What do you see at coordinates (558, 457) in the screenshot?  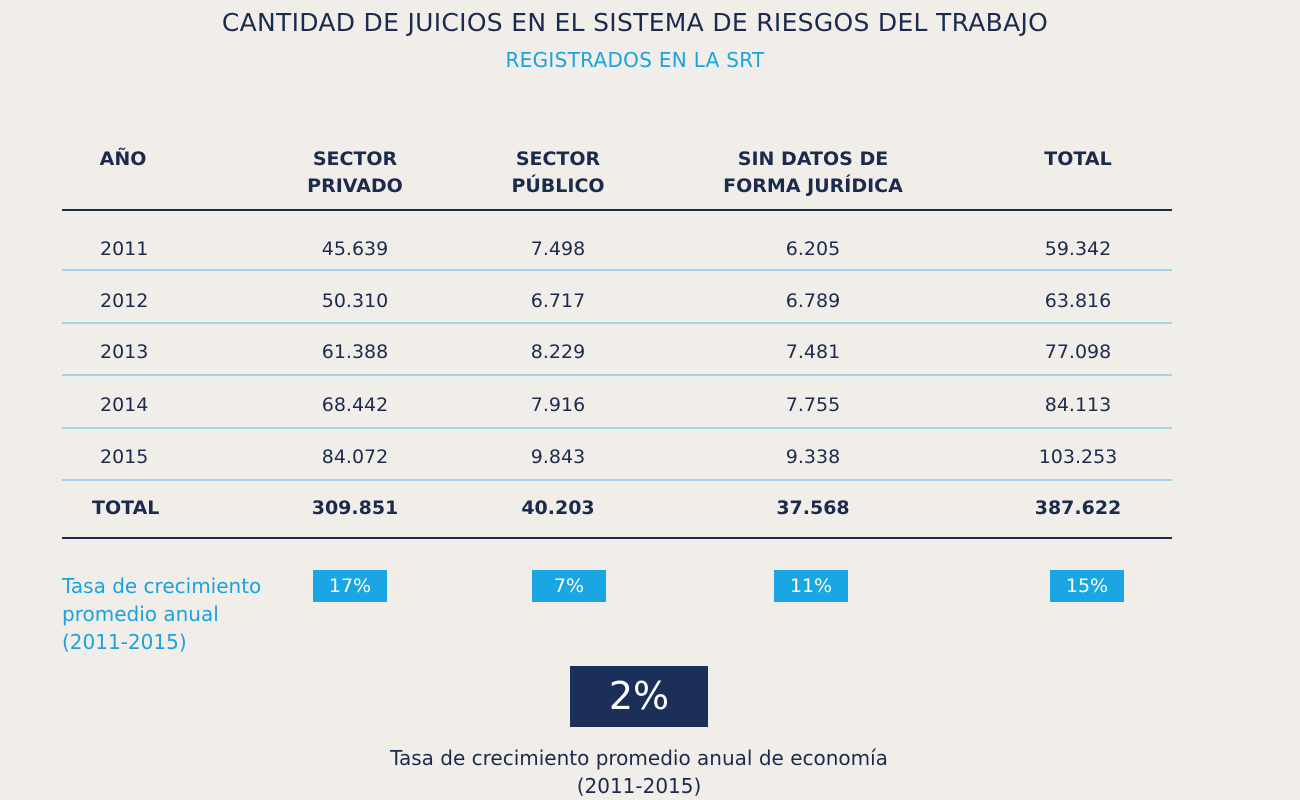 I see `cell-public: 9.843` at bounding box center [558, 457].